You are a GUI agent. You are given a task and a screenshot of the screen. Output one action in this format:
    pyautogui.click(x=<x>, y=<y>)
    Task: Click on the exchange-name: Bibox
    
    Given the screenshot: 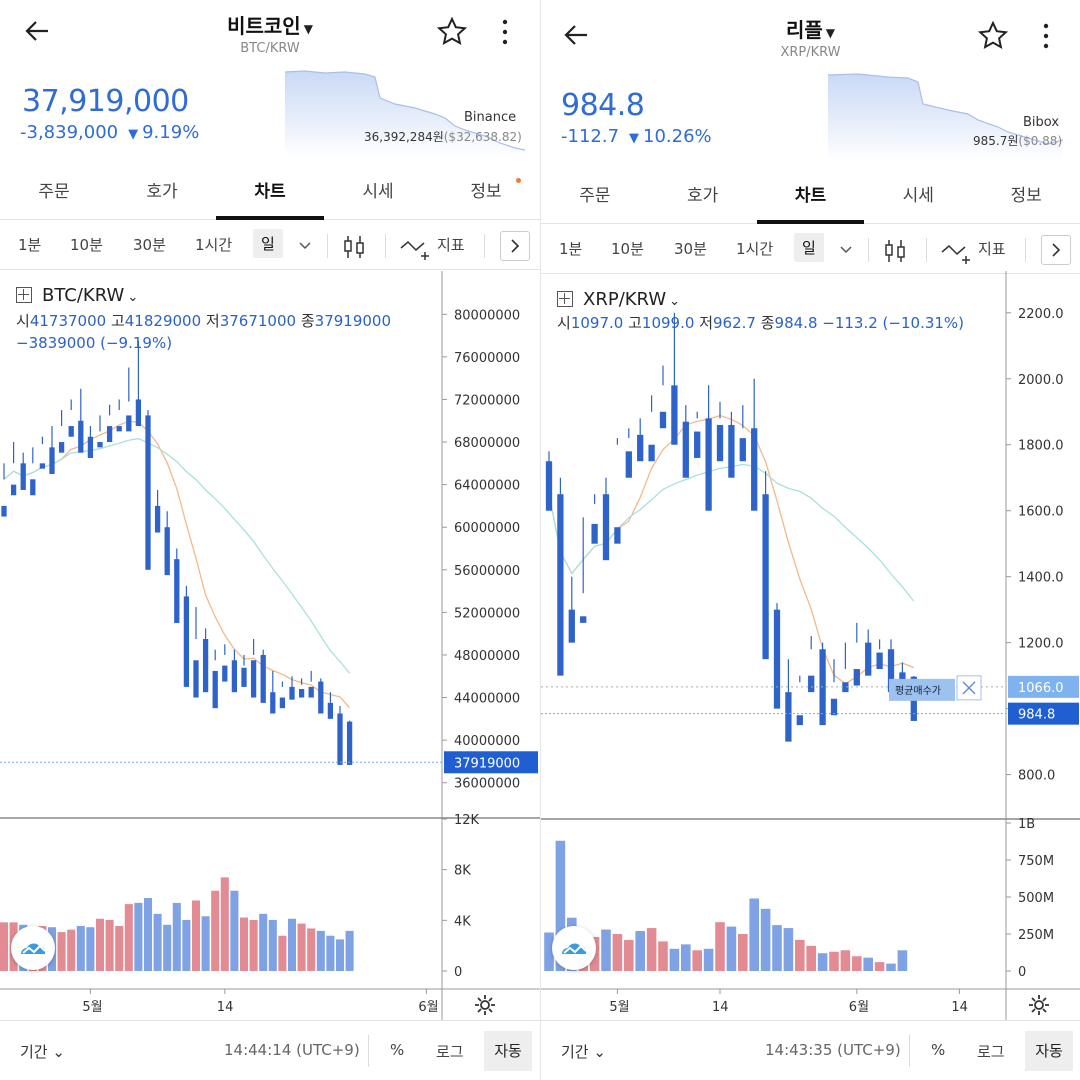 What is the action you would take?
    pyautogui.click(x=1041, y=122)
    